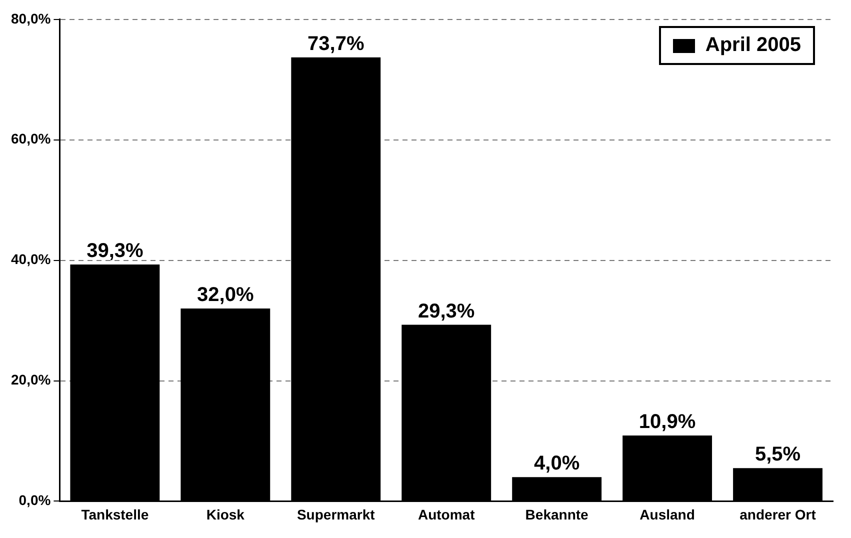  Describe the element at coordinates (115, 251) in the screenshot. I see `data-label: 39,3%` at that location.